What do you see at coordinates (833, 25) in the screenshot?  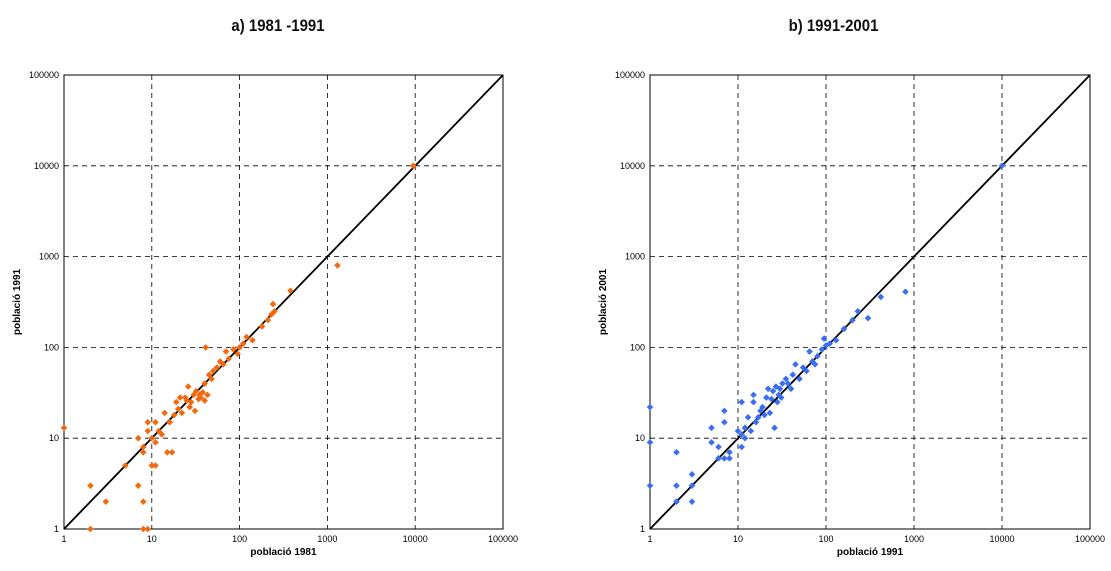 I see `chart-title-b: b) 1991-2001` at bounding box center [833, 25].